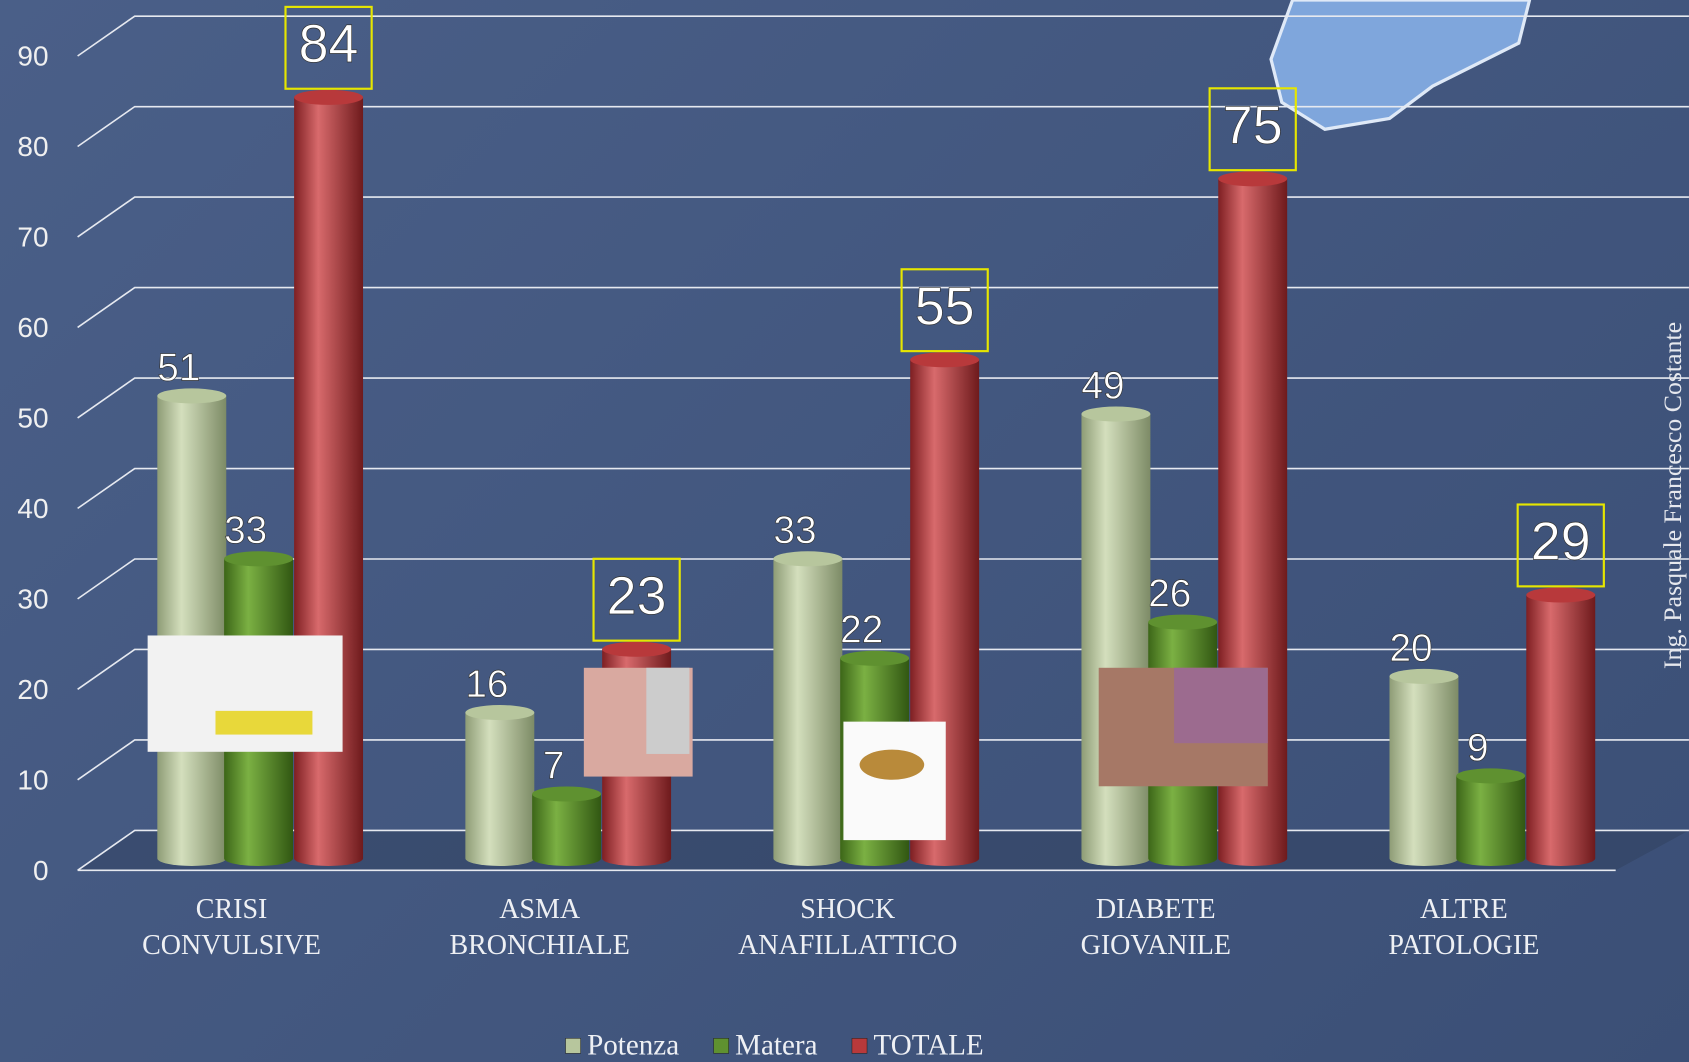 Image resolution: width=1689 pixels, height=1062 pixels. I want to click on value-label: 22, so click(861, 630).